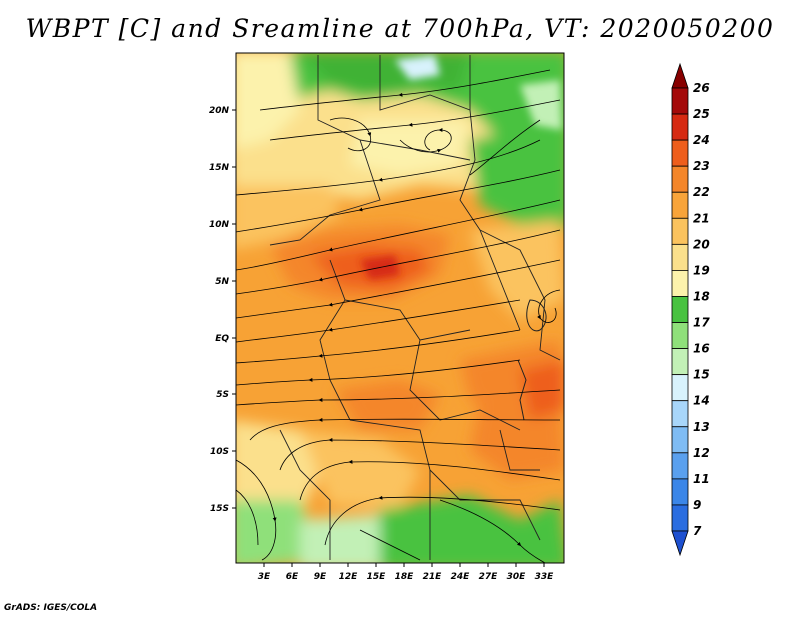  Describe the element at coordinates (701, 88) in the screenshot. I see `colorbar-label: 26` at that location.